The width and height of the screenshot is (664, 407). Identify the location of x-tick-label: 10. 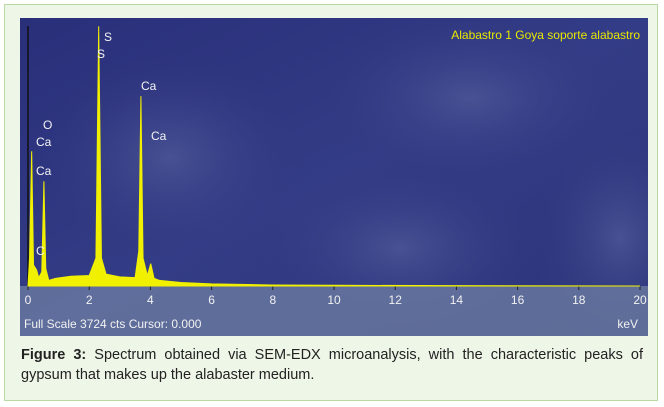
(334, 300).